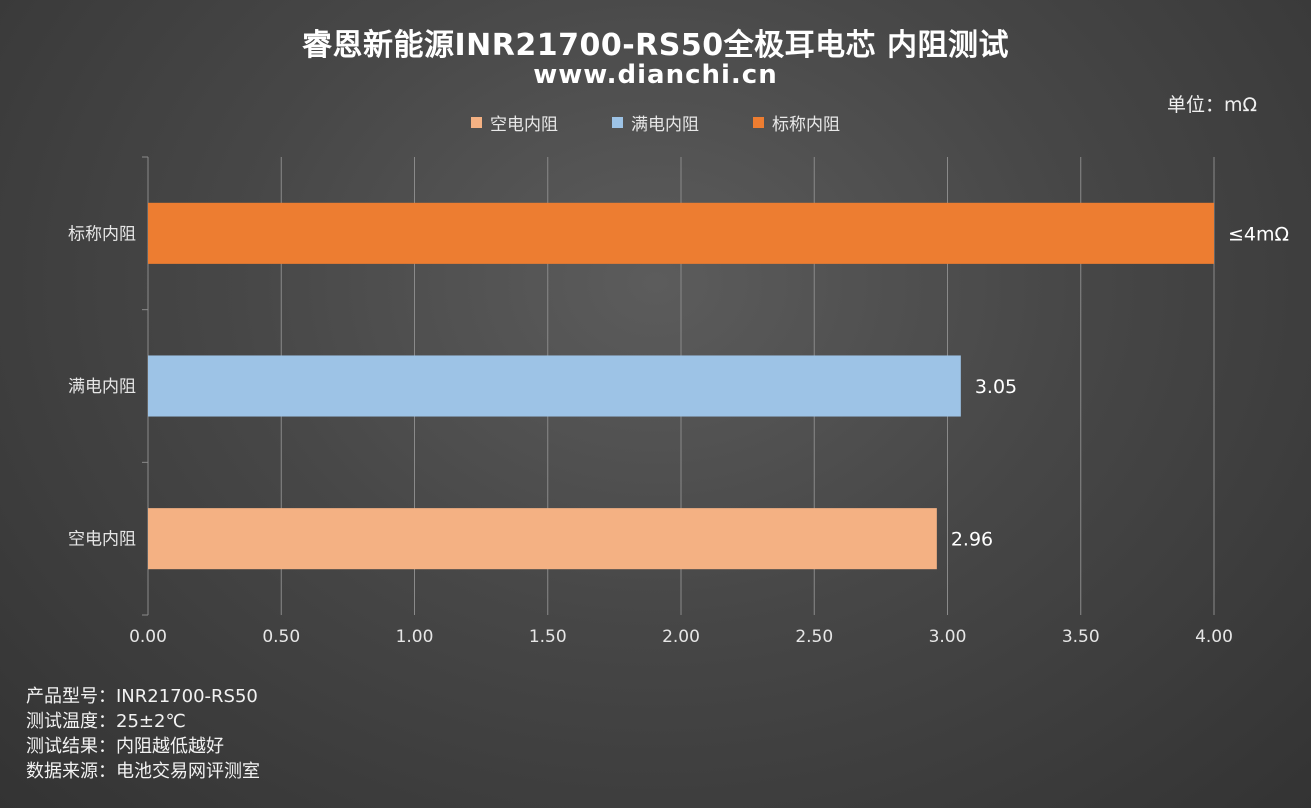  What do you see at coordinates (1214, 637) in the screenshot?
I see `x-tick-label-8: 4.00` at bounding box center [1214, 637].